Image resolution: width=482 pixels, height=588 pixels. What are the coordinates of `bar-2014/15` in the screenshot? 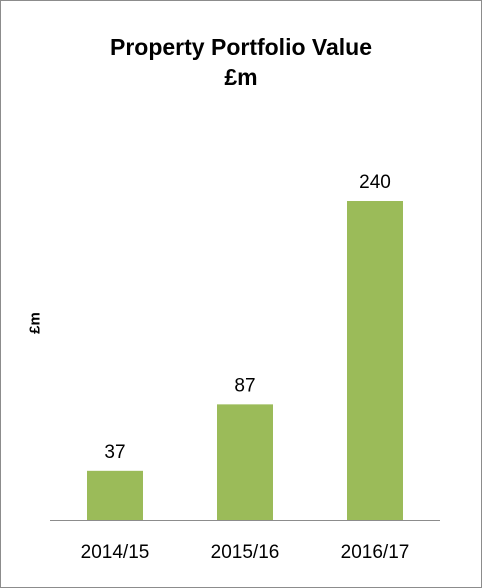 It's located at (115, 495).